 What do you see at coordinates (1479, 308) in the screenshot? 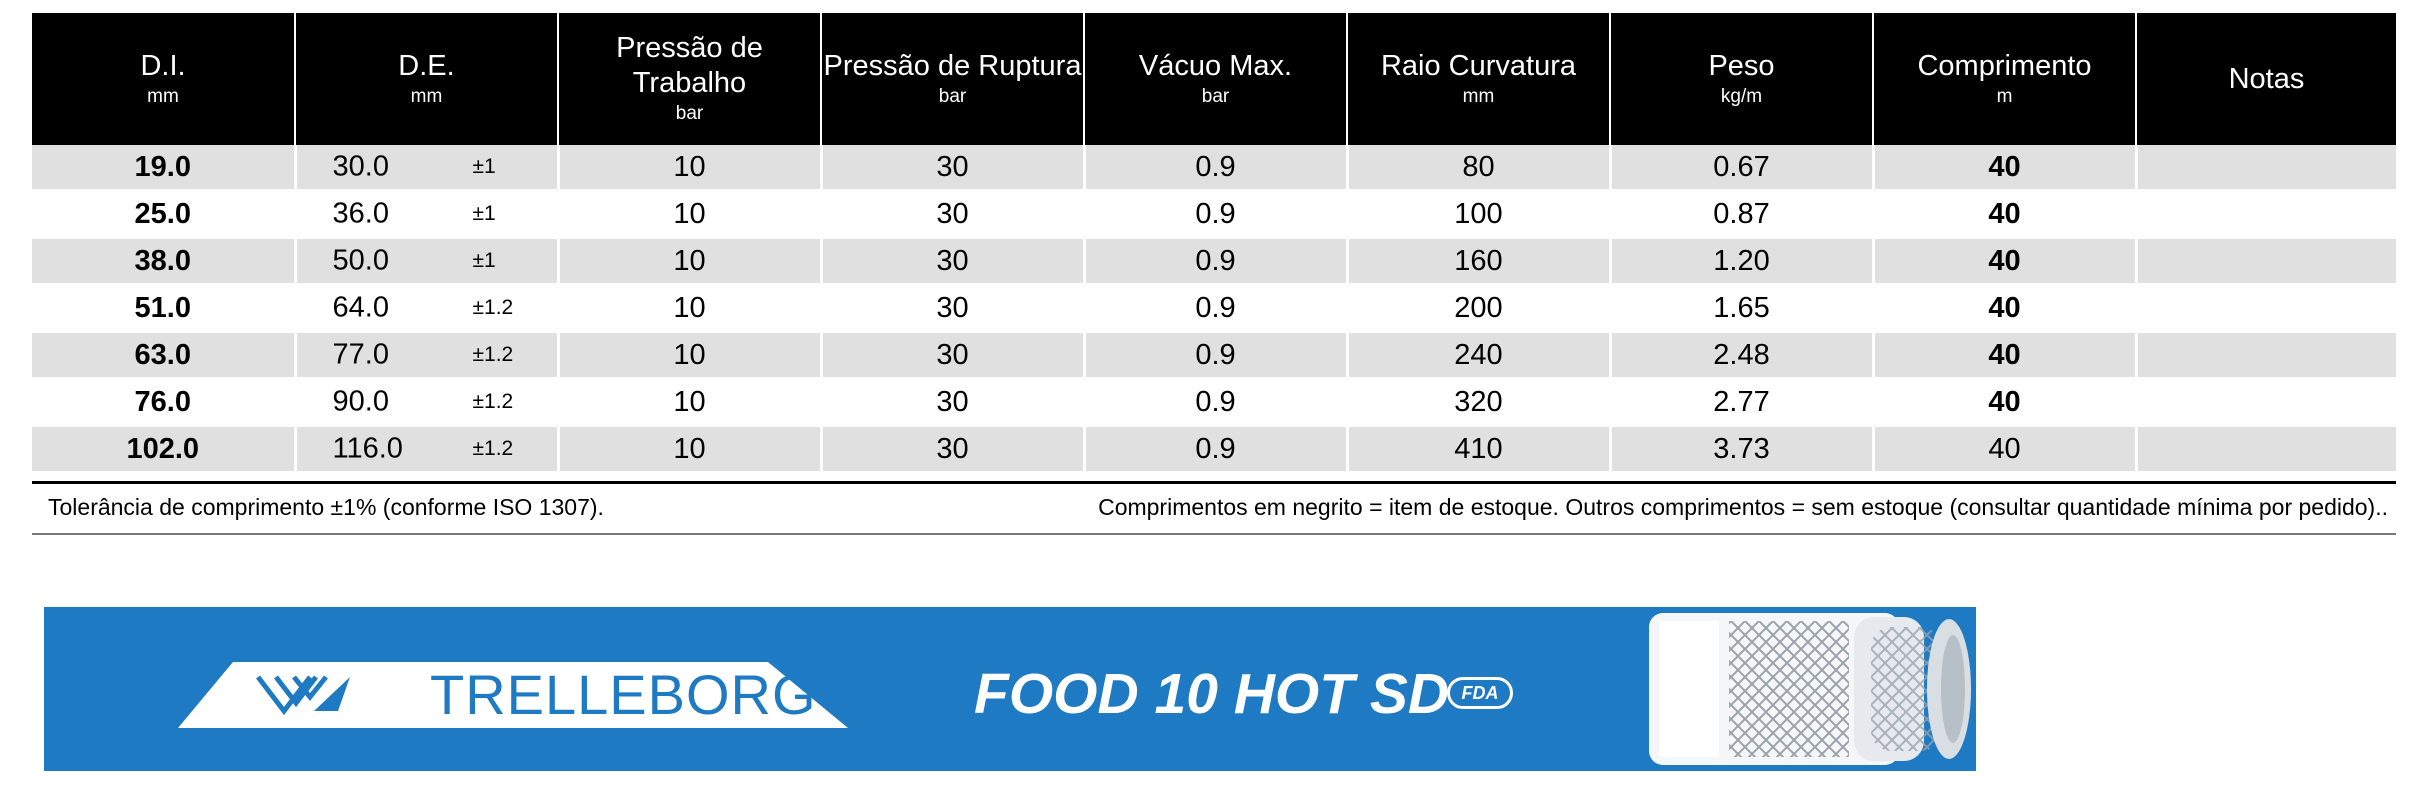
I see `cell-raio: 200` at bounding box center [1479, 308].